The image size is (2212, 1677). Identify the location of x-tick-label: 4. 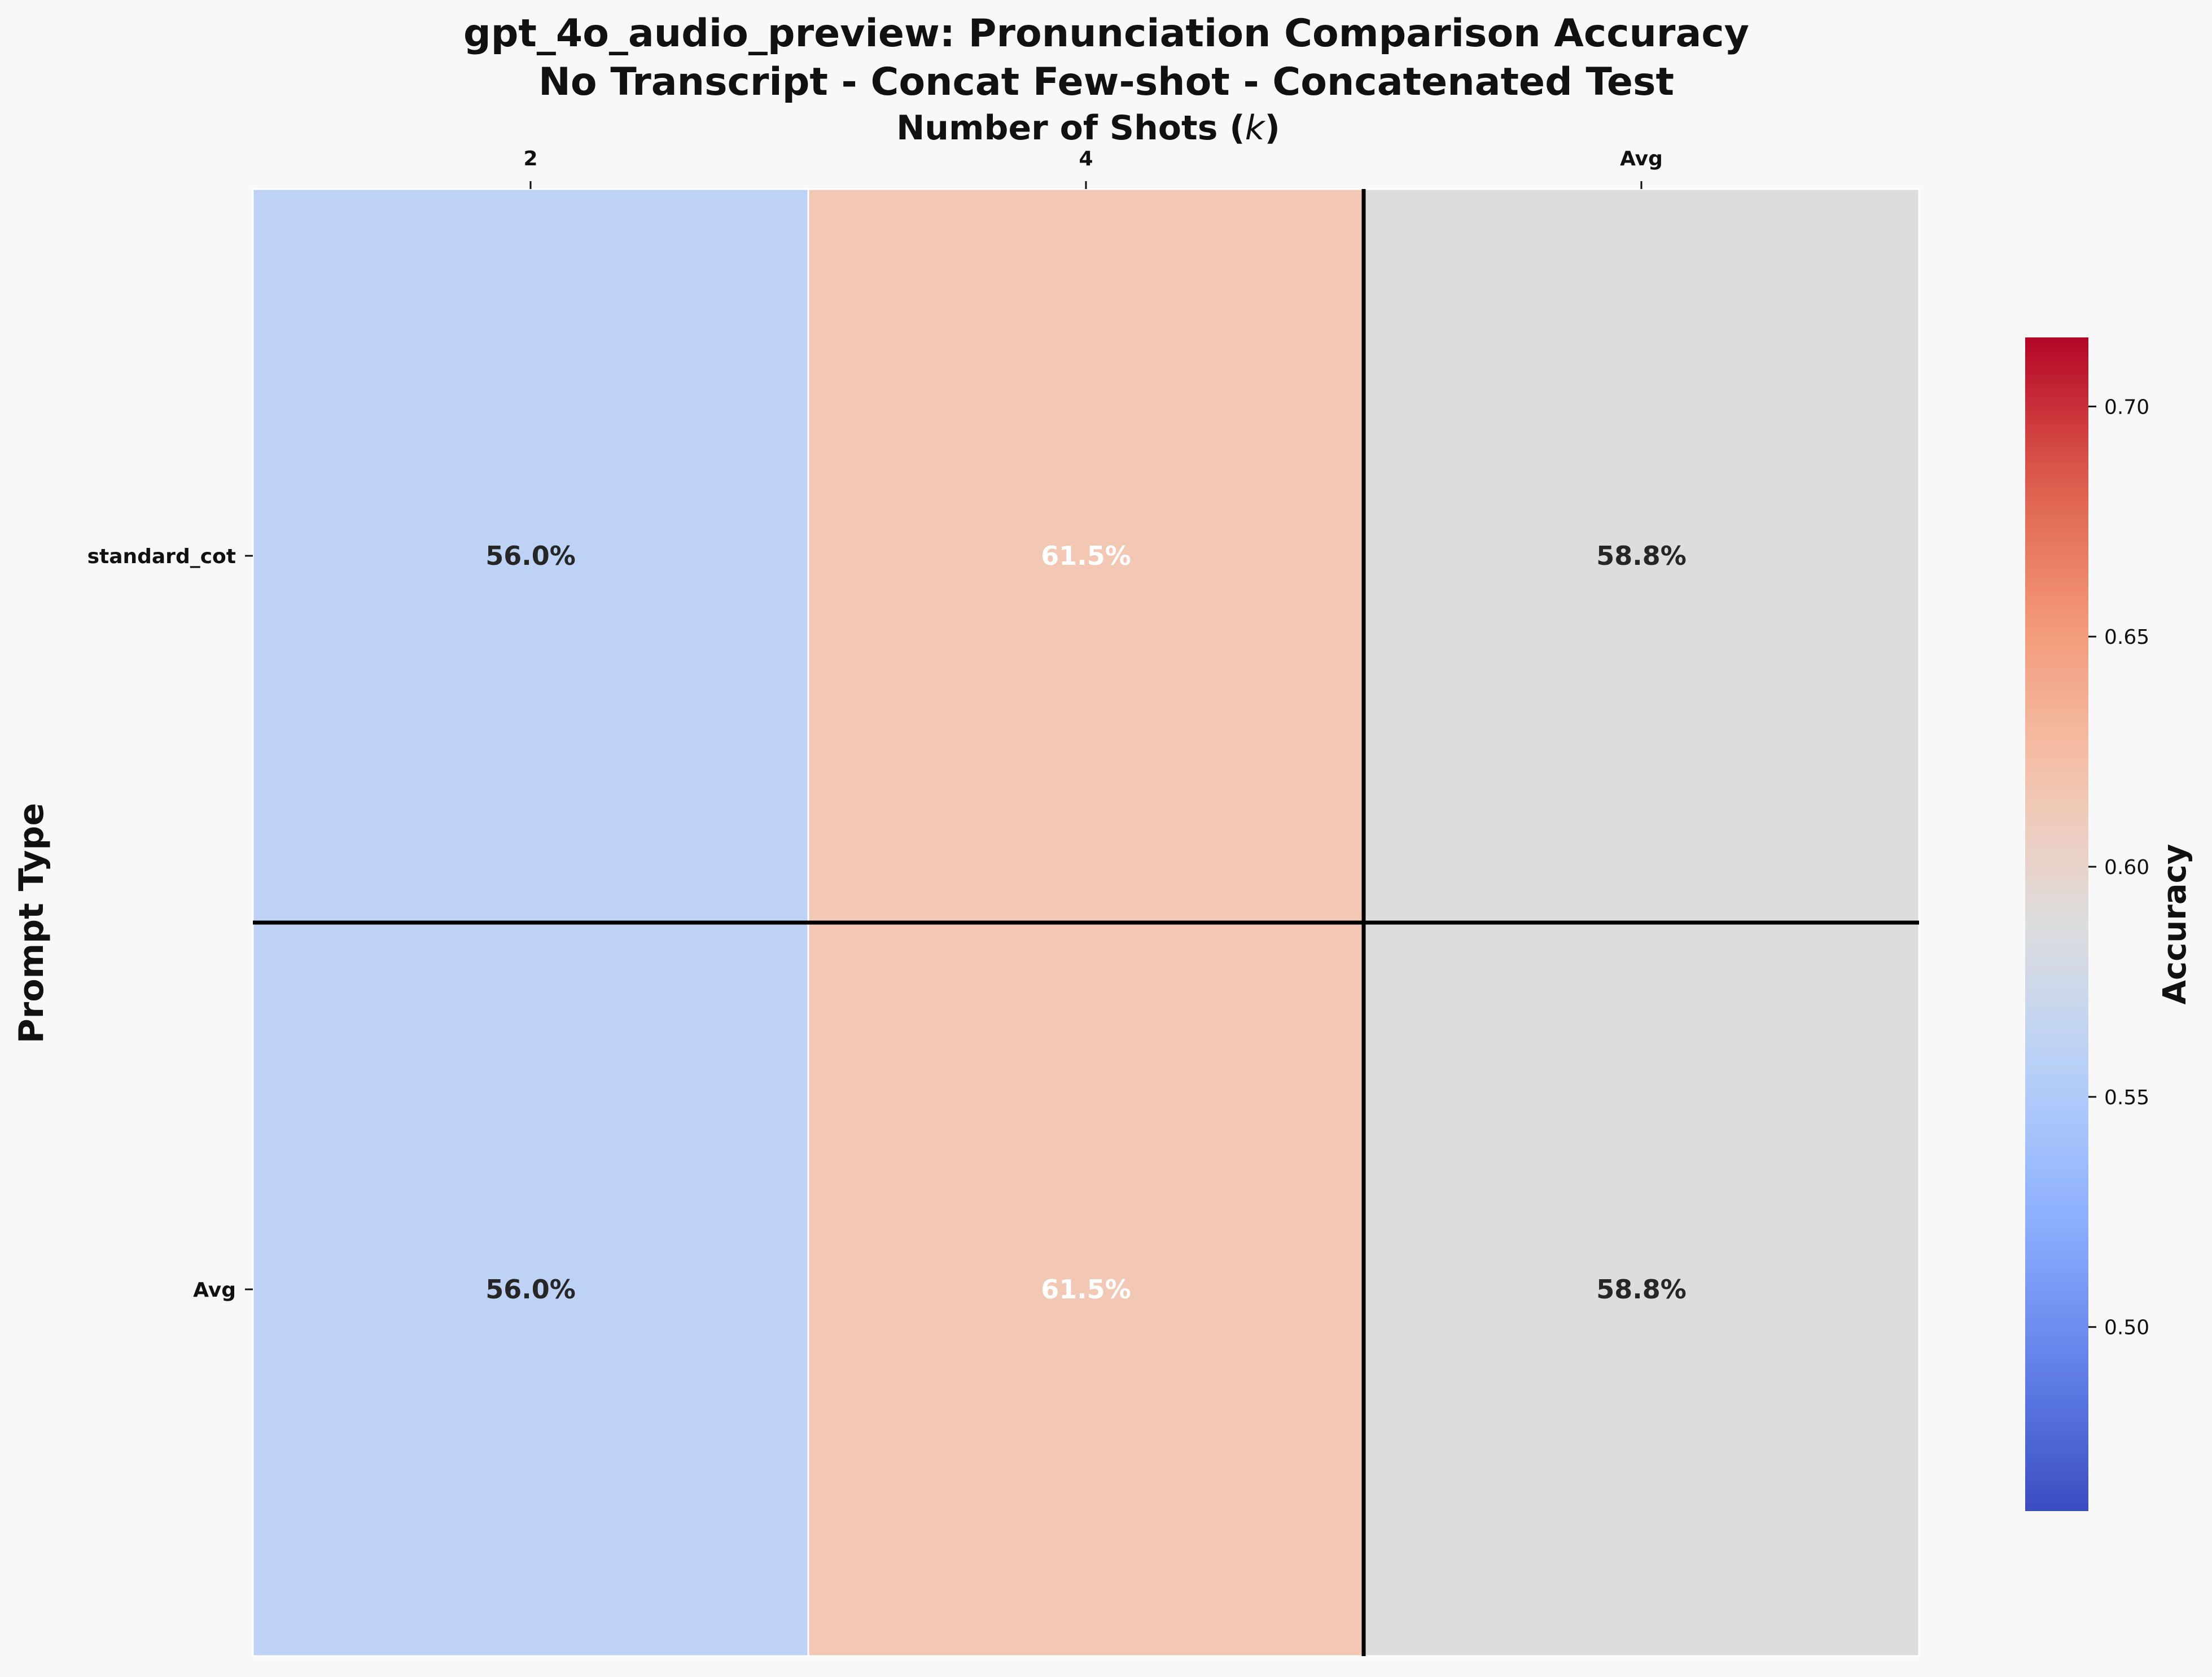
(1086, 158).